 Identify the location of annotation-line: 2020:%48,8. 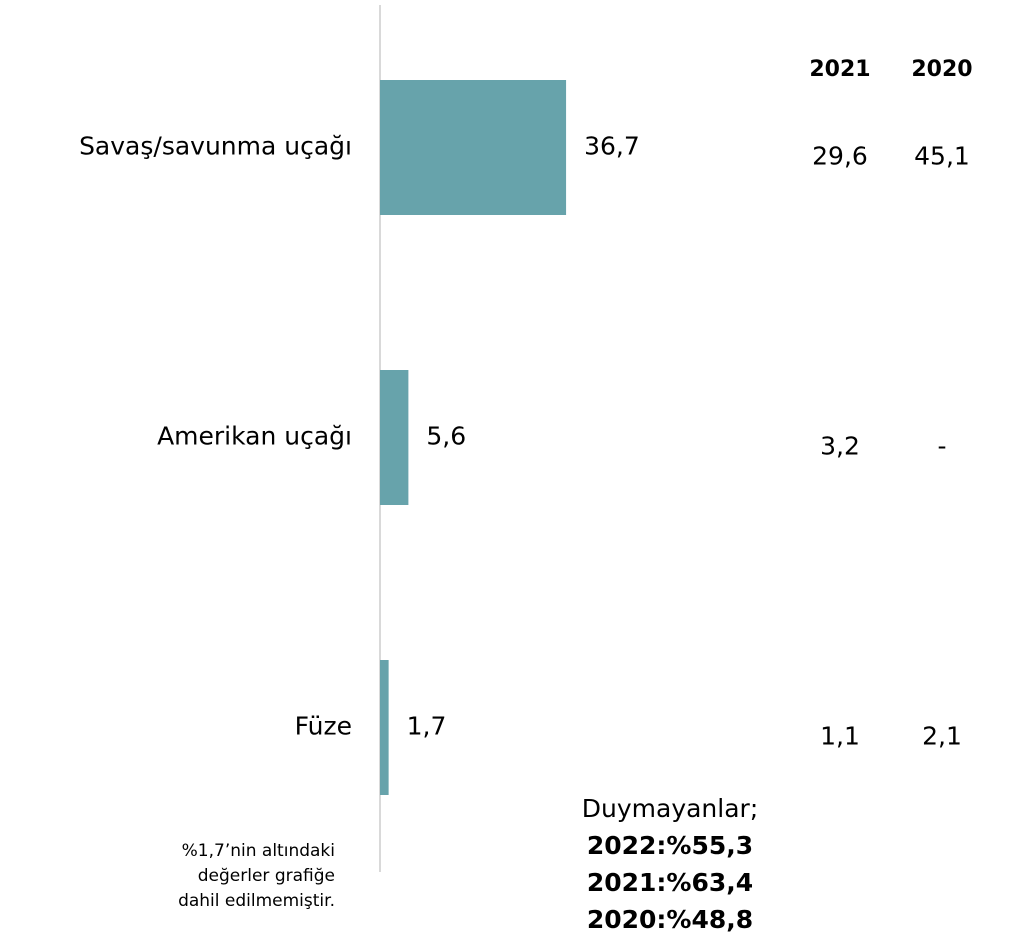
(670, 918).